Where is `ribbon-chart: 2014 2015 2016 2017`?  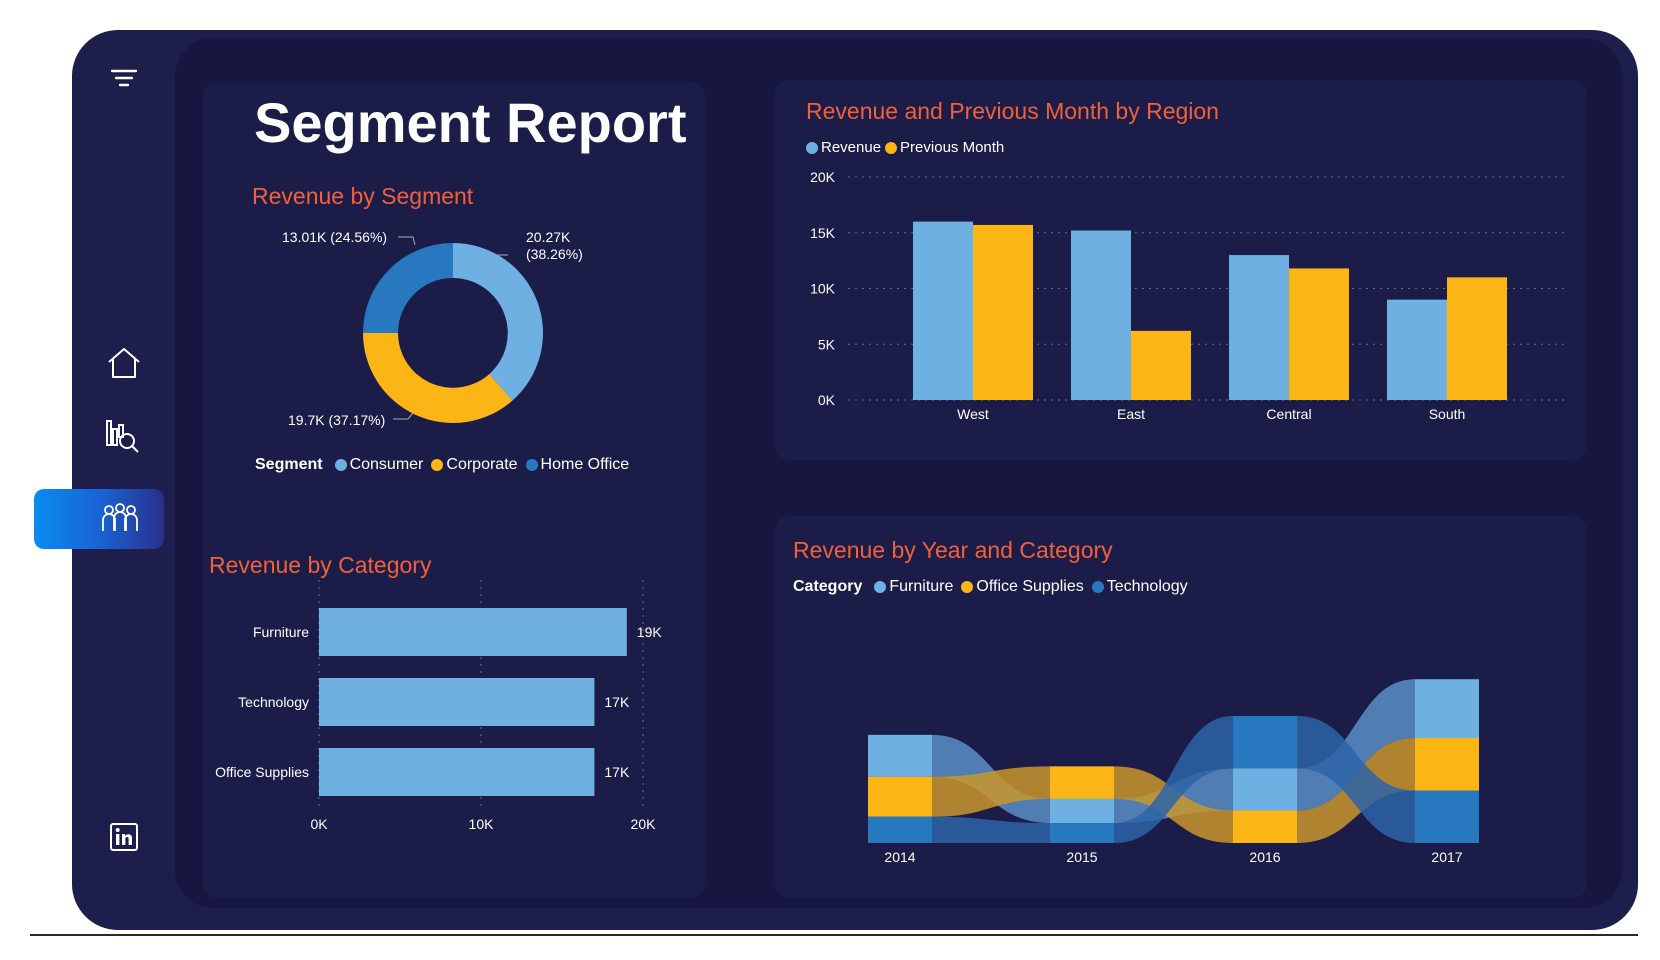
ribbon-chart: 2014 2015 2016 2017 is located at coordinates (1173, 772).